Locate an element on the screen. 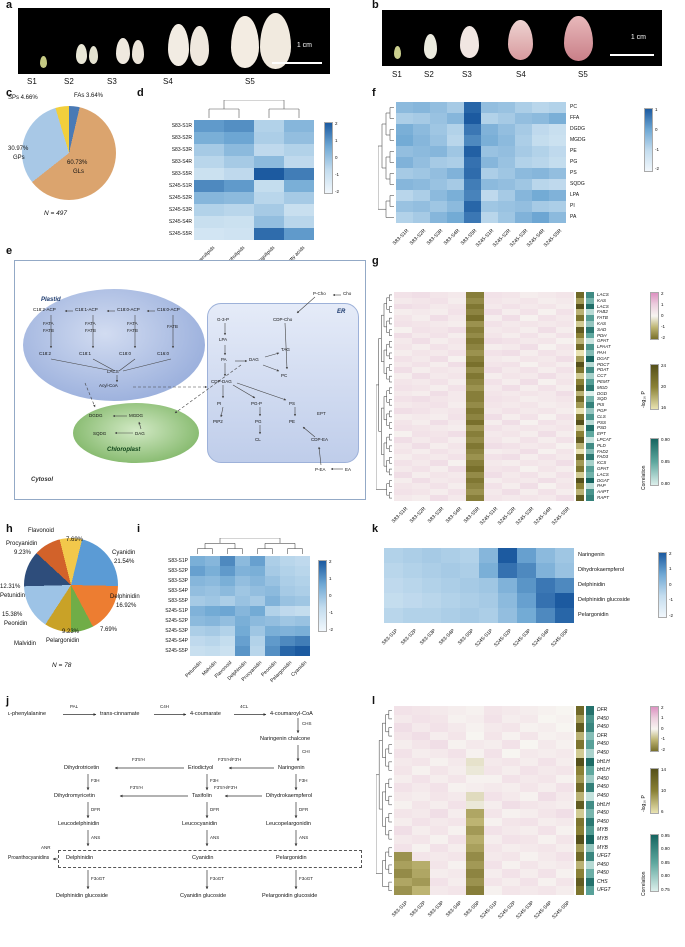  pie-n-label: N = 497 is located at coordinates (55, 213).